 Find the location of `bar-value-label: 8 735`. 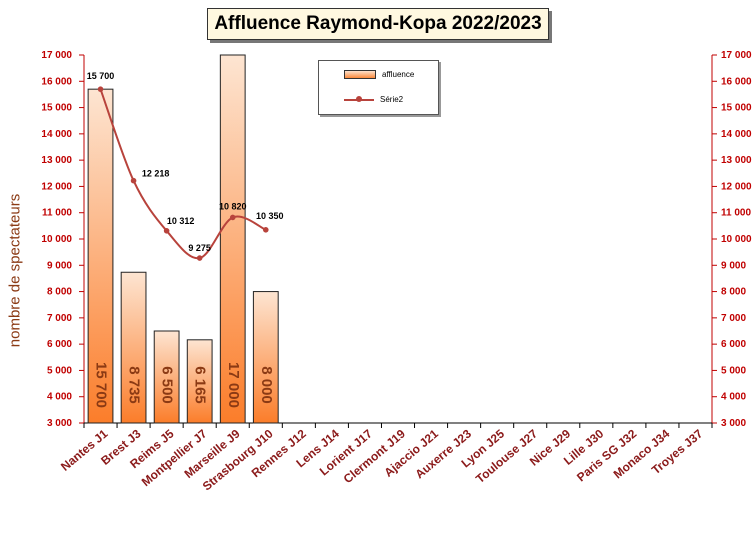

bar-value-label: 8 735 is located at coordinates (134, 385).